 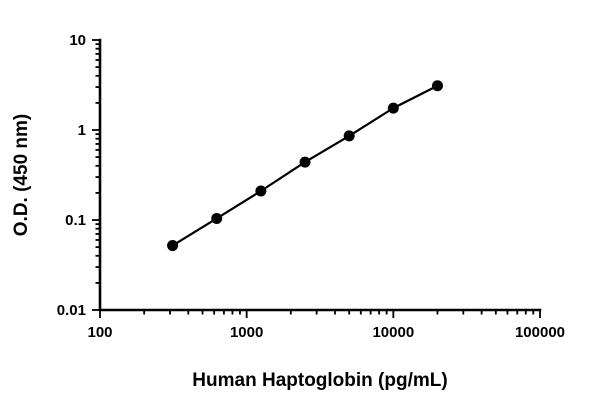 What do you see at coordinates (71, 310) in the screenshot?
I see `y-tick-label: 0.01` at bounding box center [71, 310].